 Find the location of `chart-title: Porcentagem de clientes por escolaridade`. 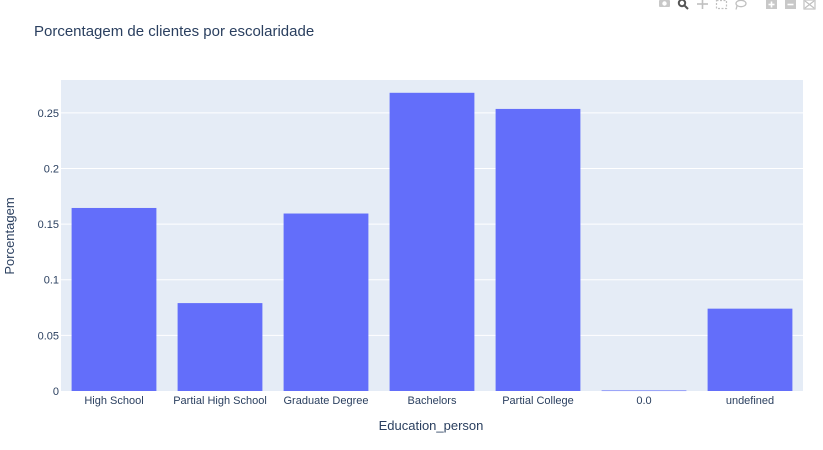

chart-title: Porcentagem de clientes por escolaridade is located at coordinates (174, 31).